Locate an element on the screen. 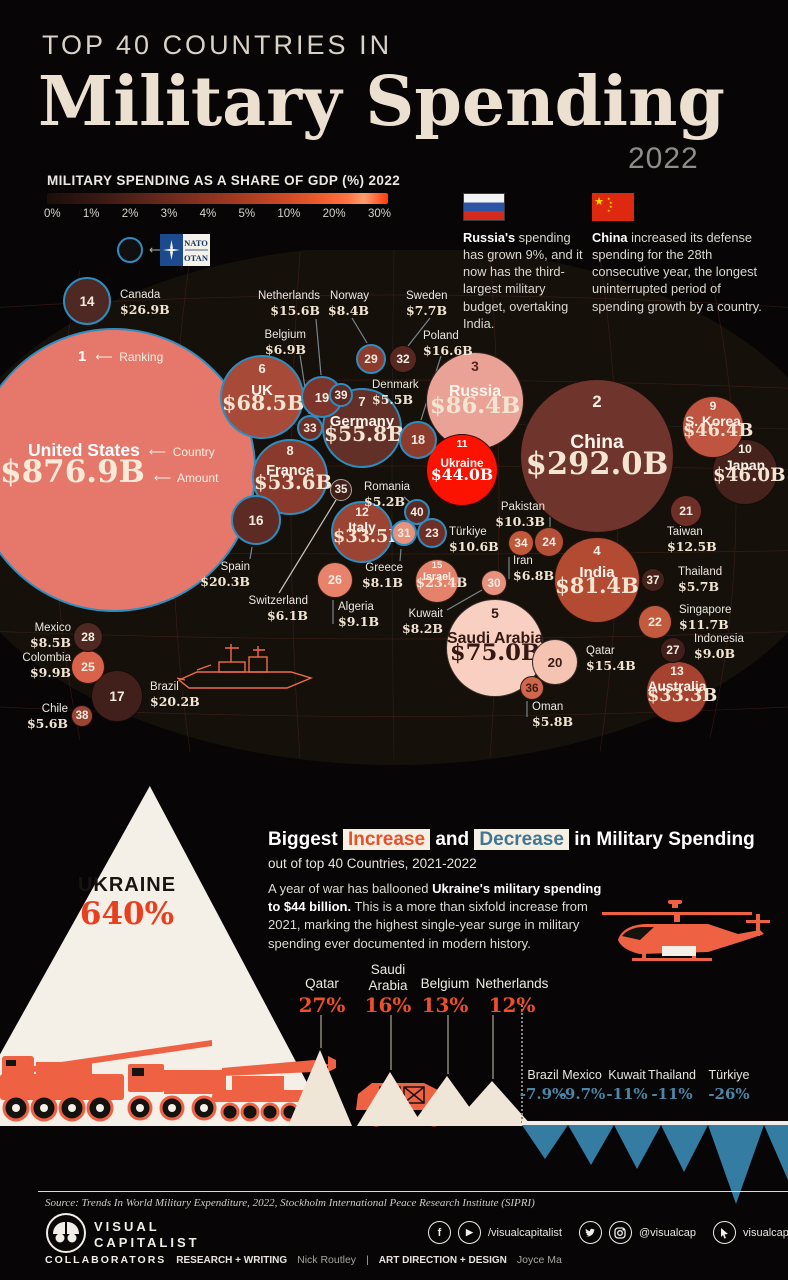 The image size is (788, 1280). bubble-rank: 23 is located at coordinates (432, 533).